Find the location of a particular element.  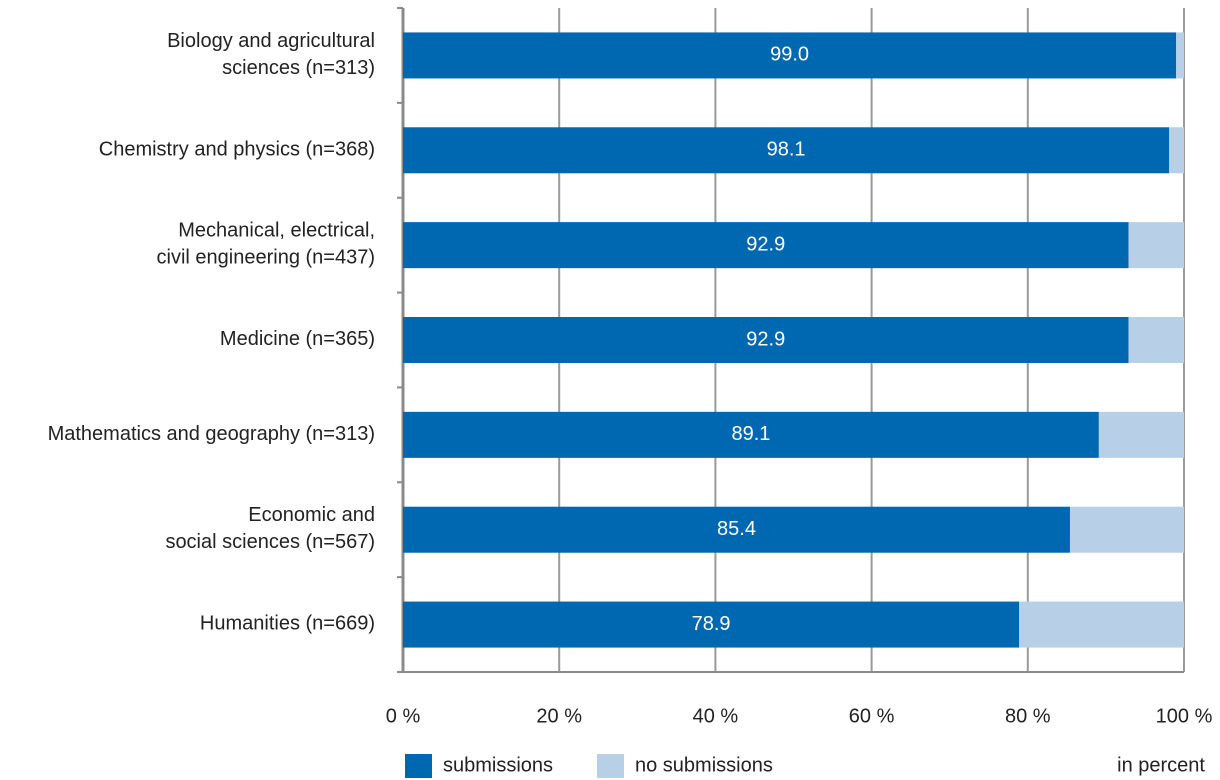

y-tick-label: Mathematics and geography (n=313) is located at coordinates (211, 434).